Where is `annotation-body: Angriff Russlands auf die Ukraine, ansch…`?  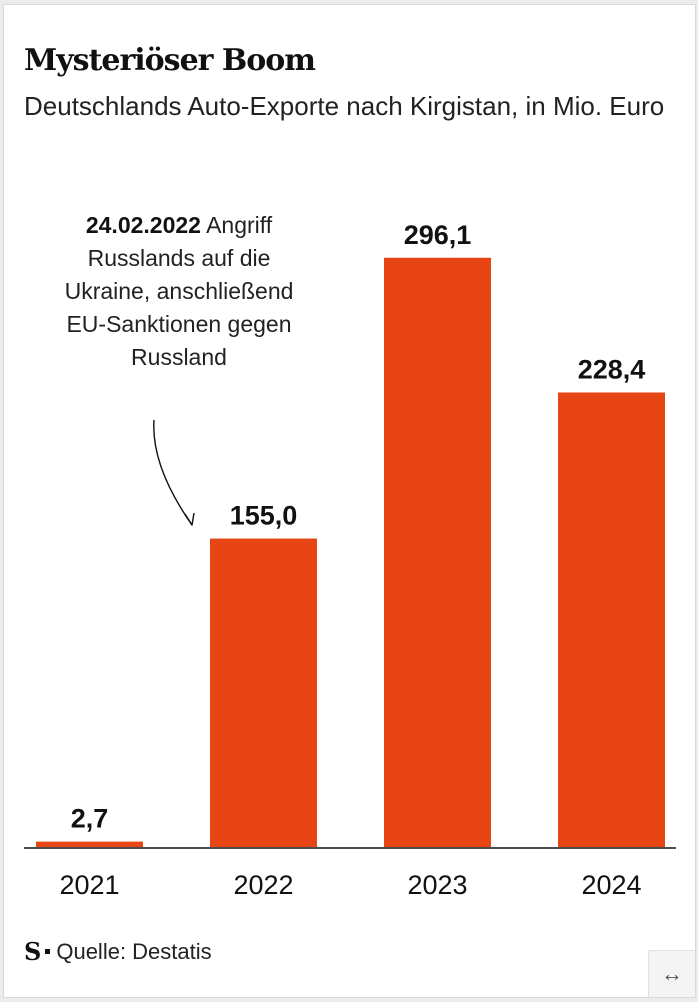 annotation-body: Angriff Russlands auf die Ukraine, ansch… is located at coordinates (179, 291).